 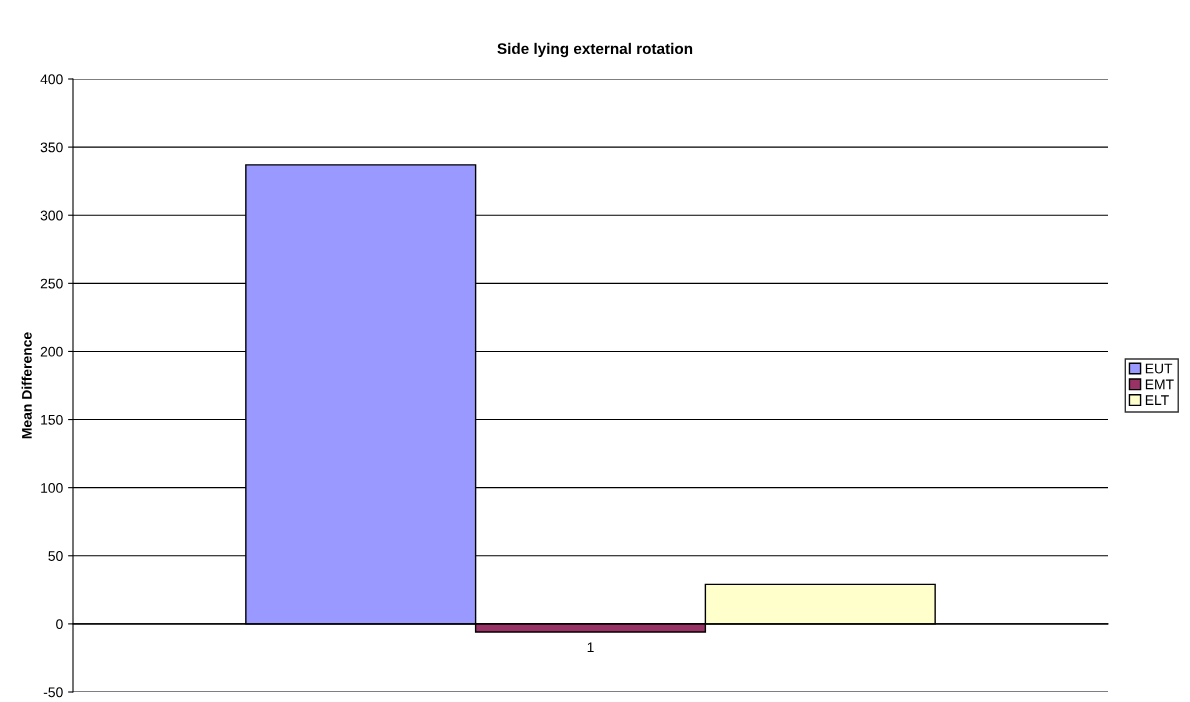 I want to click on legend-label: EUT, so click(x=1159, y=368).